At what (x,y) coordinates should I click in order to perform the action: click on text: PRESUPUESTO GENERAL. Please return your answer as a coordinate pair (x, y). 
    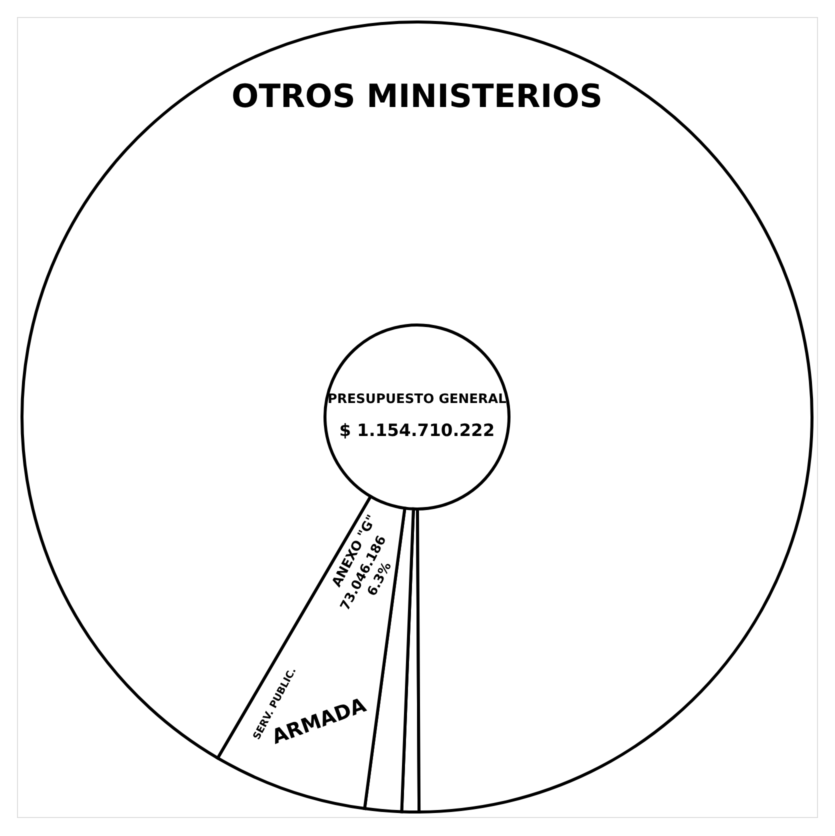
    Looking at the image, I should click on (417, 399).